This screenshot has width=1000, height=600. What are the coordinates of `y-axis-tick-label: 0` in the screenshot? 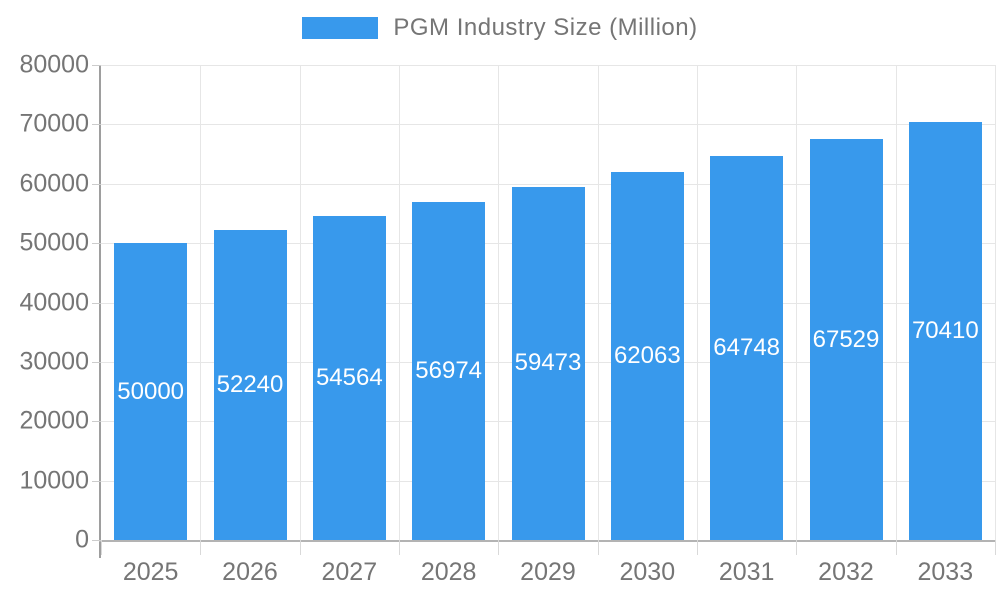 It's located at (82, 539).